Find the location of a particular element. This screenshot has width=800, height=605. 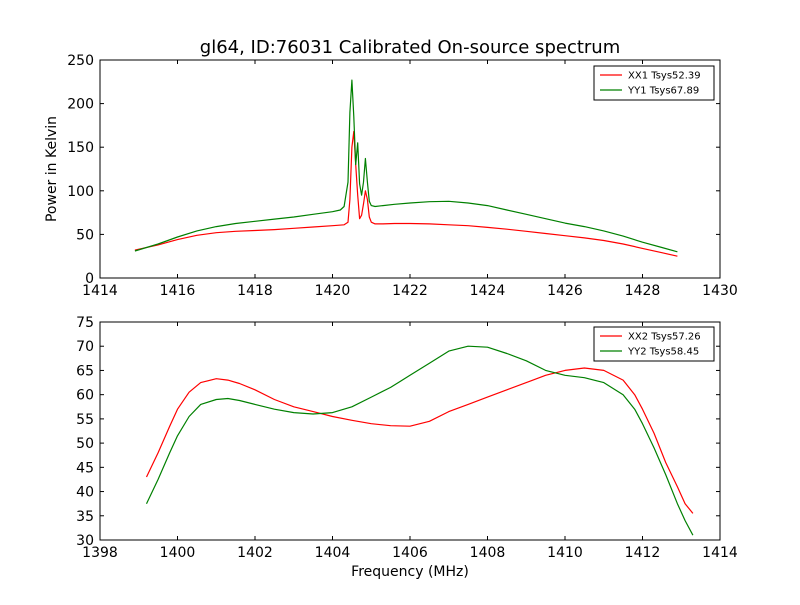

top-x-tick-label: 1426 is located at coordinates (565, 291).